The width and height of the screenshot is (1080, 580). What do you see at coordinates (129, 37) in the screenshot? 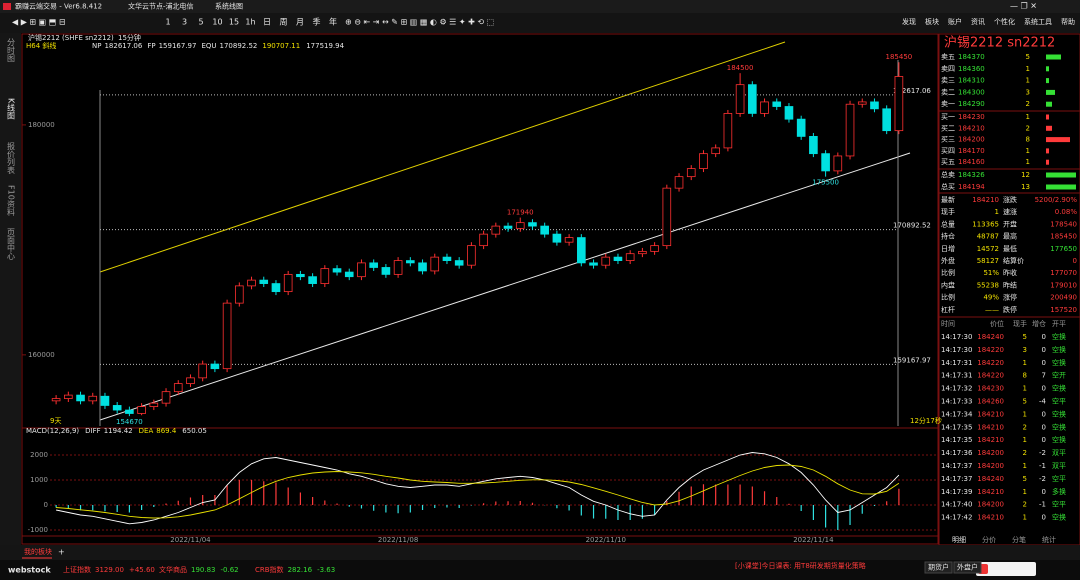
I see `chart-period: 15分钟` at bounding box center [129, 37].